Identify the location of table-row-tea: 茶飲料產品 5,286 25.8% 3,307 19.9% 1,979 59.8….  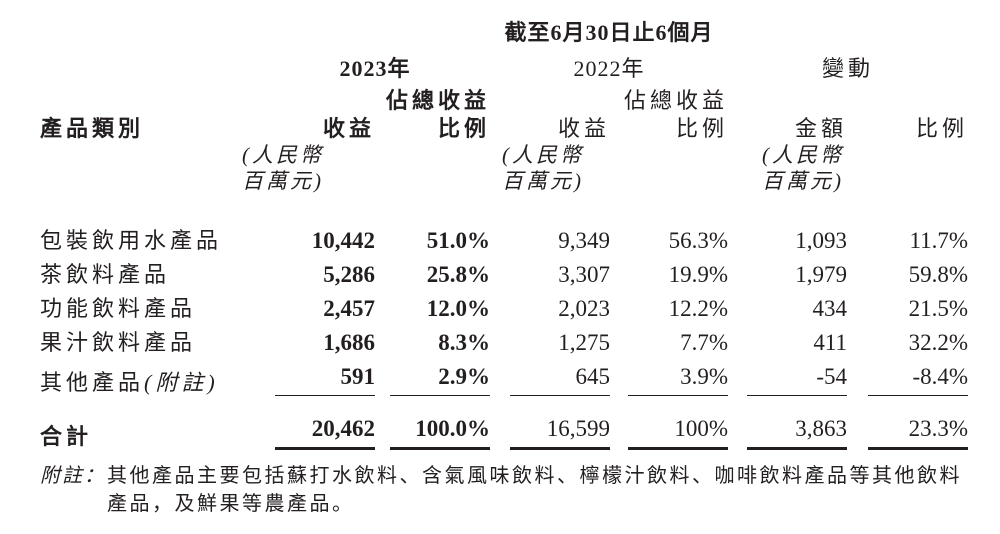
(504, 275).